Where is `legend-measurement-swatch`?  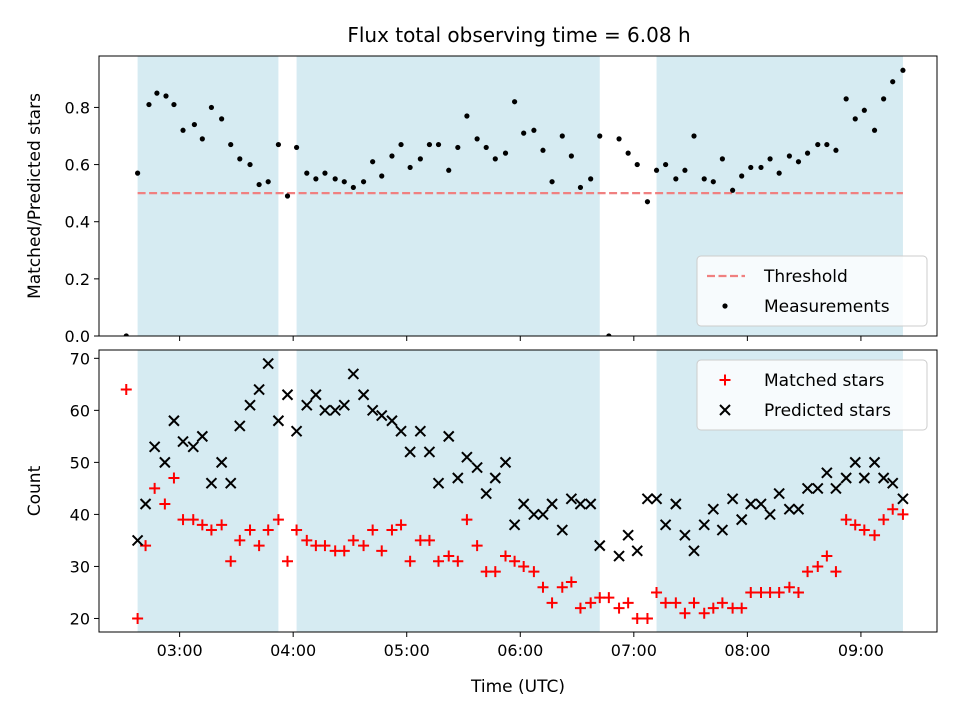 legend-measurement-swatch is located at coordinates (725, 306).